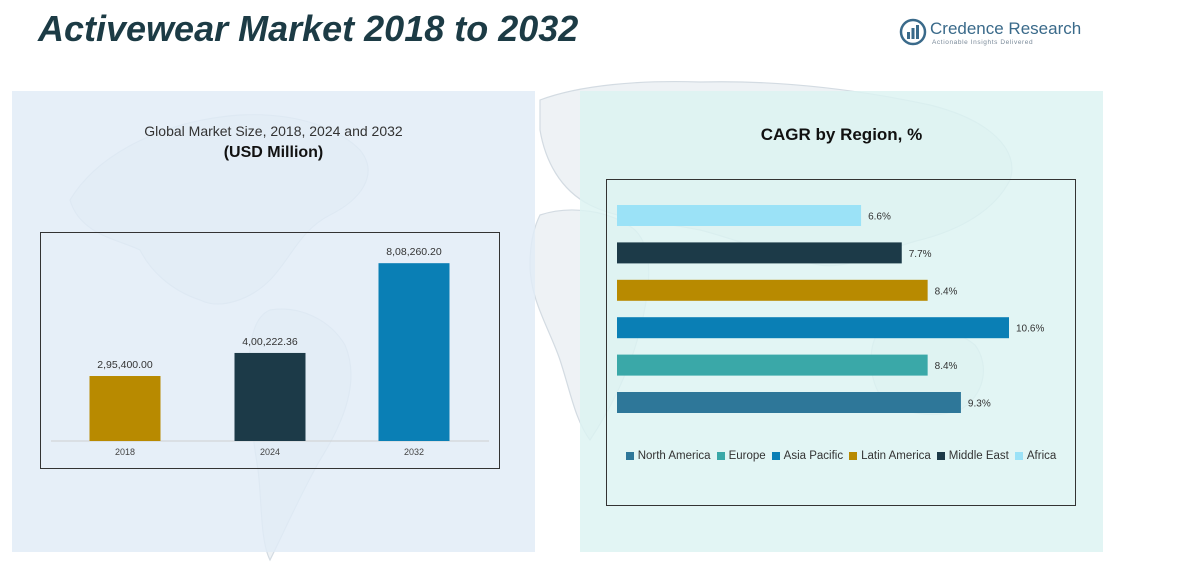  What do you see at coordinates (308, 28) in the screenshot?
I see `page-title: Activewear Market 2018 to 2032` at bounding box center [308, 28].